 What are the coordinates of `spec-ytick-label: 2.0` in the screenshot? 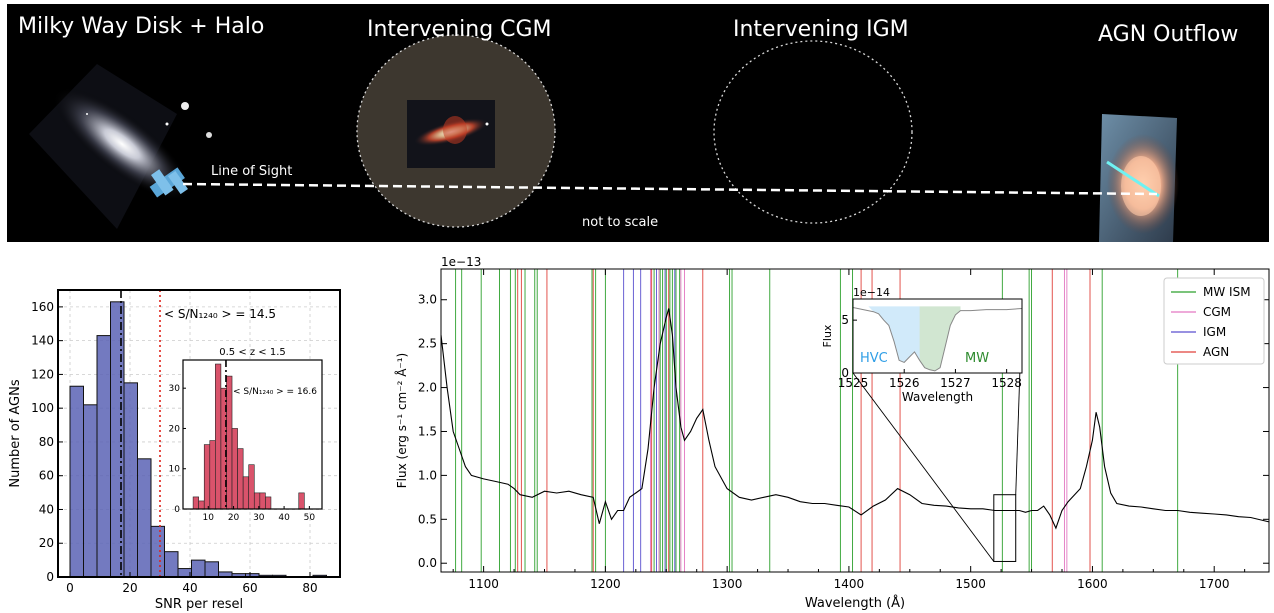 It's located at (427, 388).